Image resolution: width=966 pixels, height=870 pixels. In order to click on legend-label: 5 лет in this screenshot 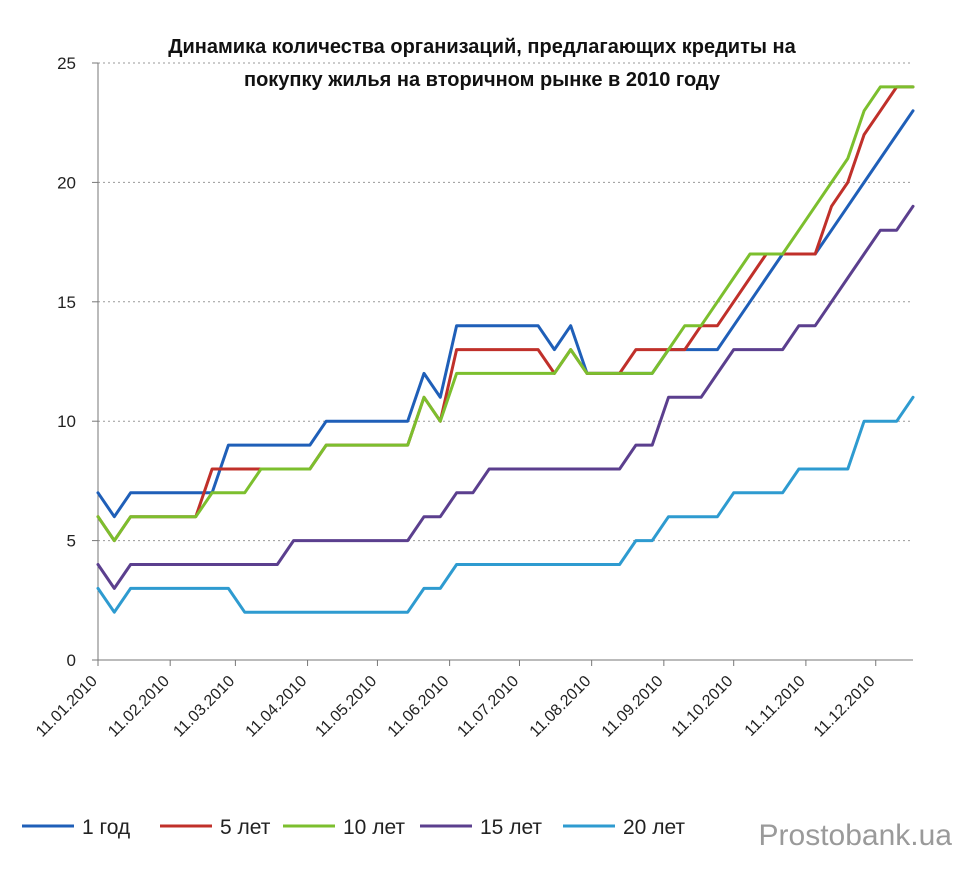, I will do `click(245, 827)`.